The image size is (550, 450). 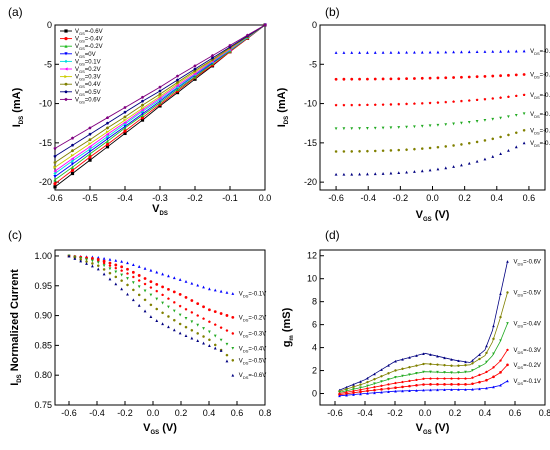 What do you see at coordinates (423, 342) in the screenshot?
I see `series-line` at bounding box center [423, 342].